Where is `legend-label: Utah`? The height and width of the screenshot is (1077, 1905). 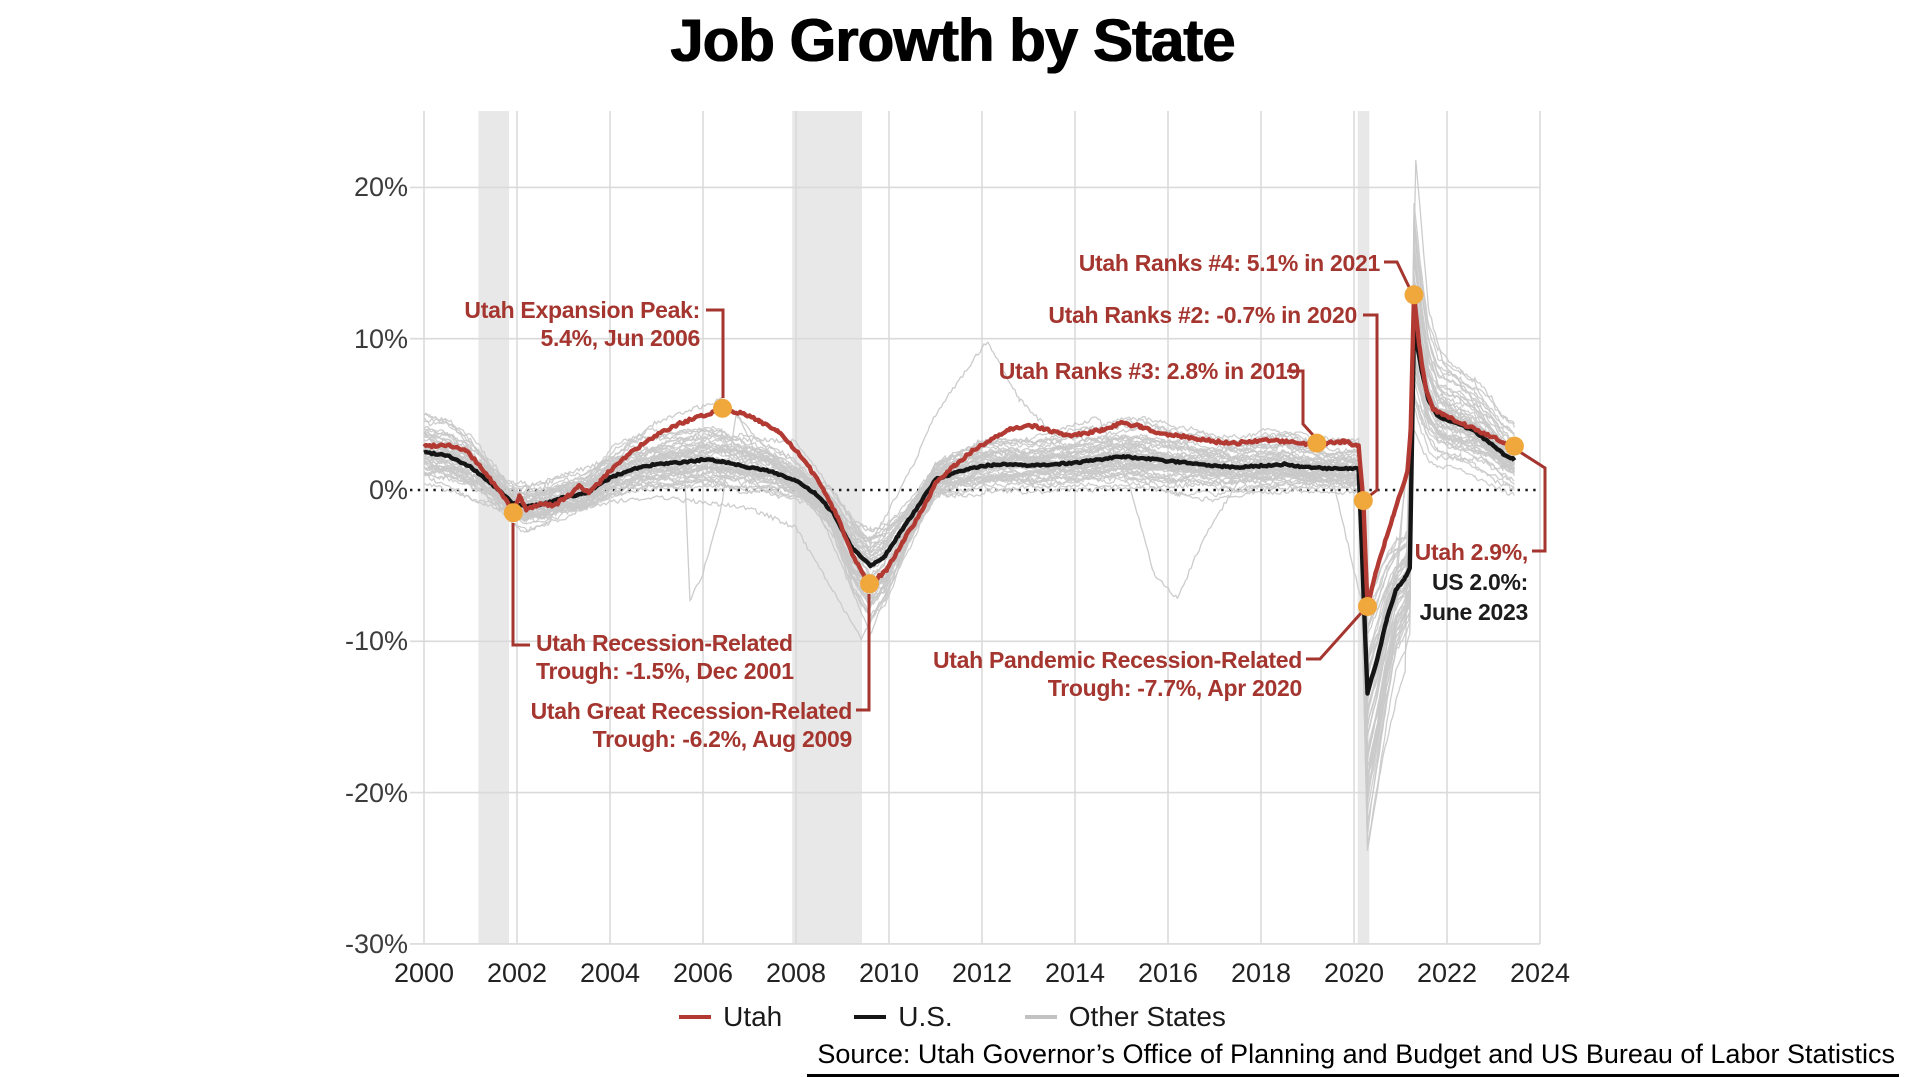 legend-label: Utah is located at coordinates (753, 1016).